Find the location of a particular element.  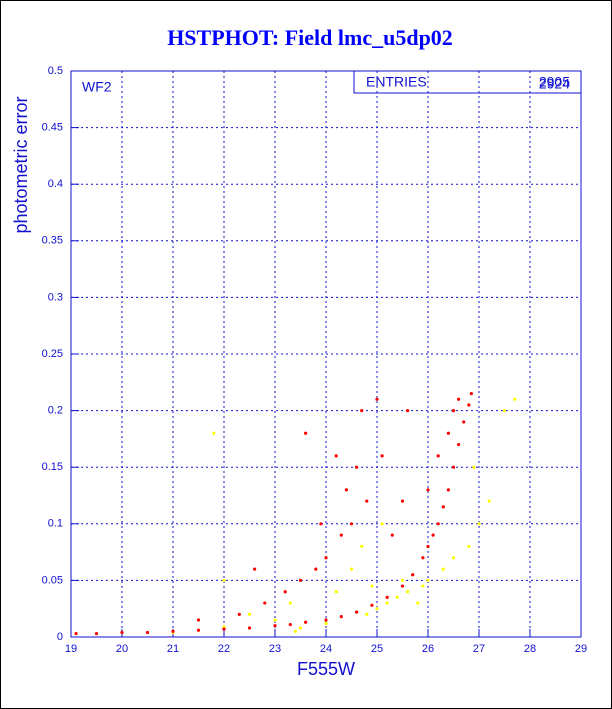

x-tick-label: 29 is located at coordinates (581, 649).